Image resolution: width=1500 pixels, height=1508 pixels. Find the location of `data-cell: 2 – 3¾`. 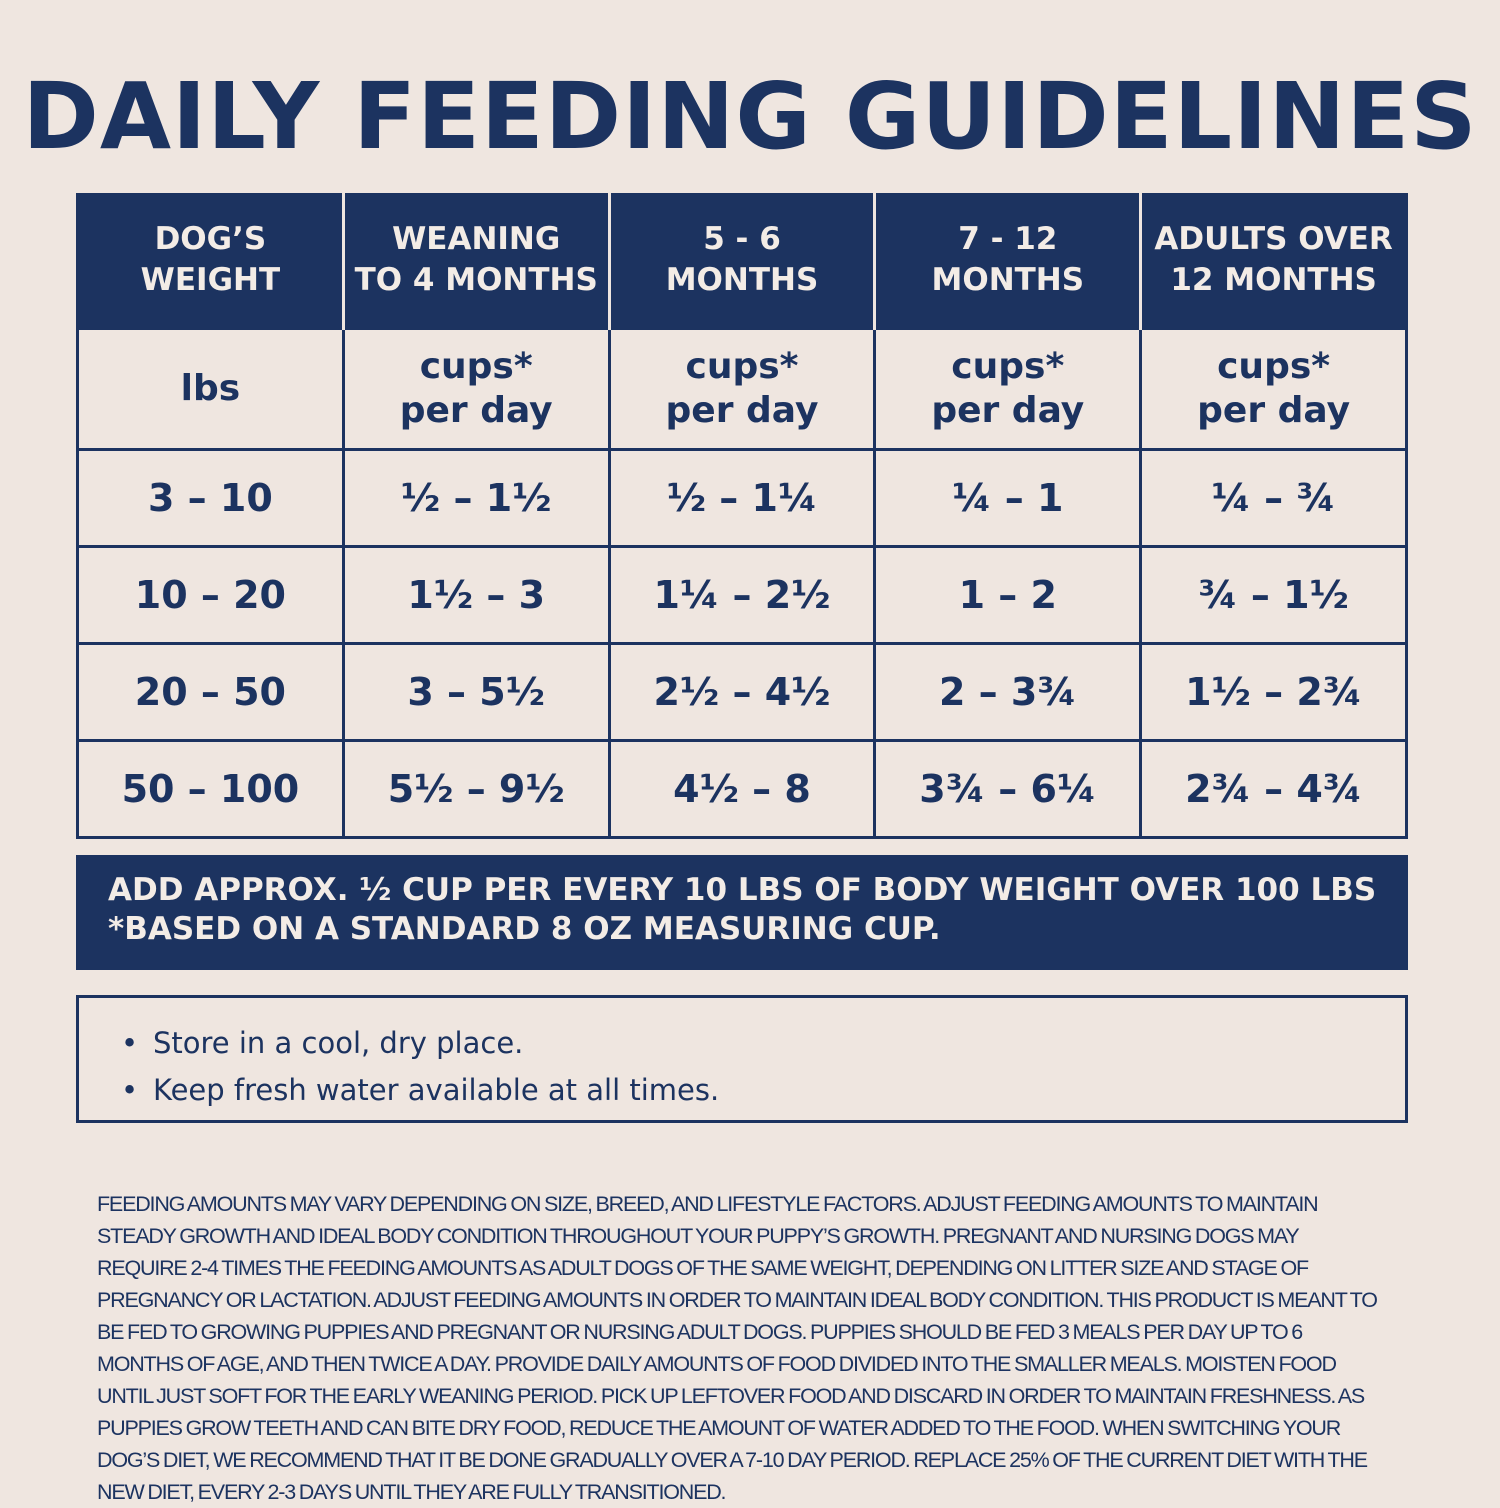

data-cell: 2 – 3¾ is located at coordinates (1008, 692).